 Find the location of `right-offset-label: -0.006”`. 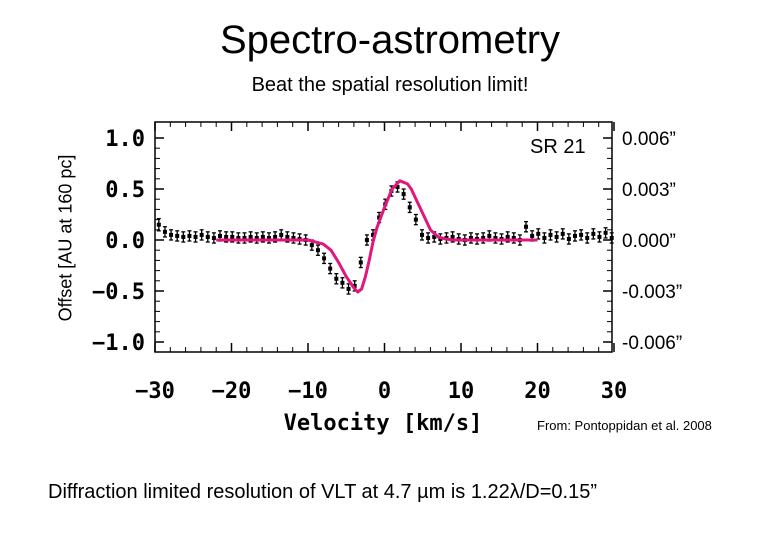

right-offset-label: -0.006” is located at coordinates (652, 343).